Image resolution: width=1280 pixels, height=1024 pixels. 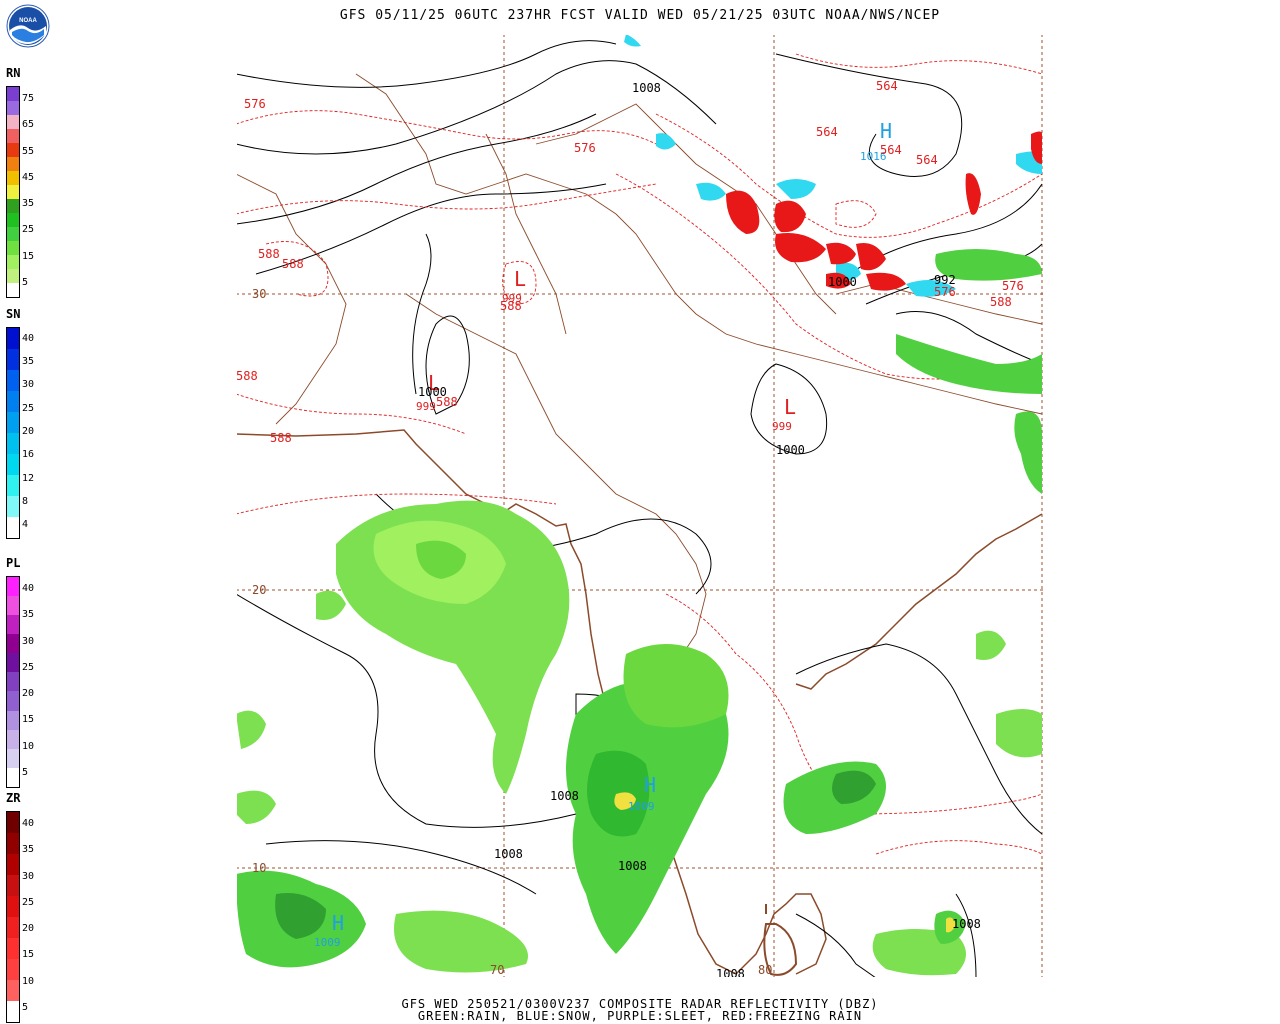 I want to click on legend-rain-label: 5, so click(x=25, y=282).